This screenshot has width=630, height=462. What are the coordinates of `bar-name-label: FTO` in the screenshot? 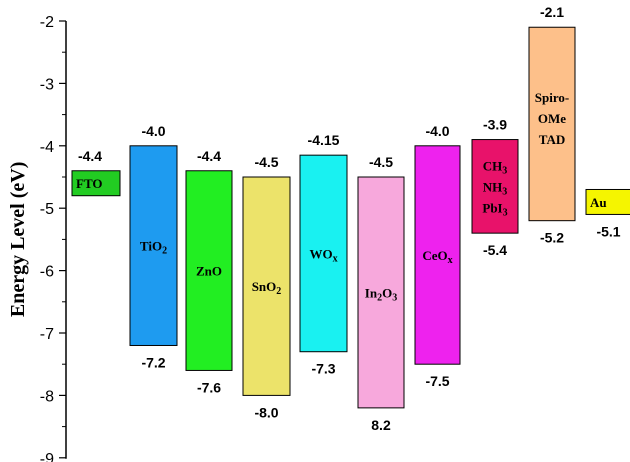 It's located at (89, 183).